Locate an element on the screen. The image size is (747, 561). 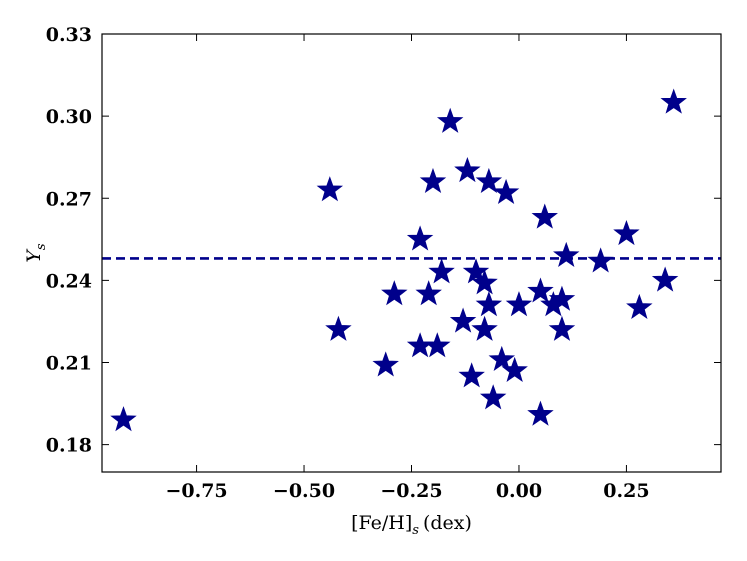
y-axis-label: Ys is located at coordinates (36, 253).